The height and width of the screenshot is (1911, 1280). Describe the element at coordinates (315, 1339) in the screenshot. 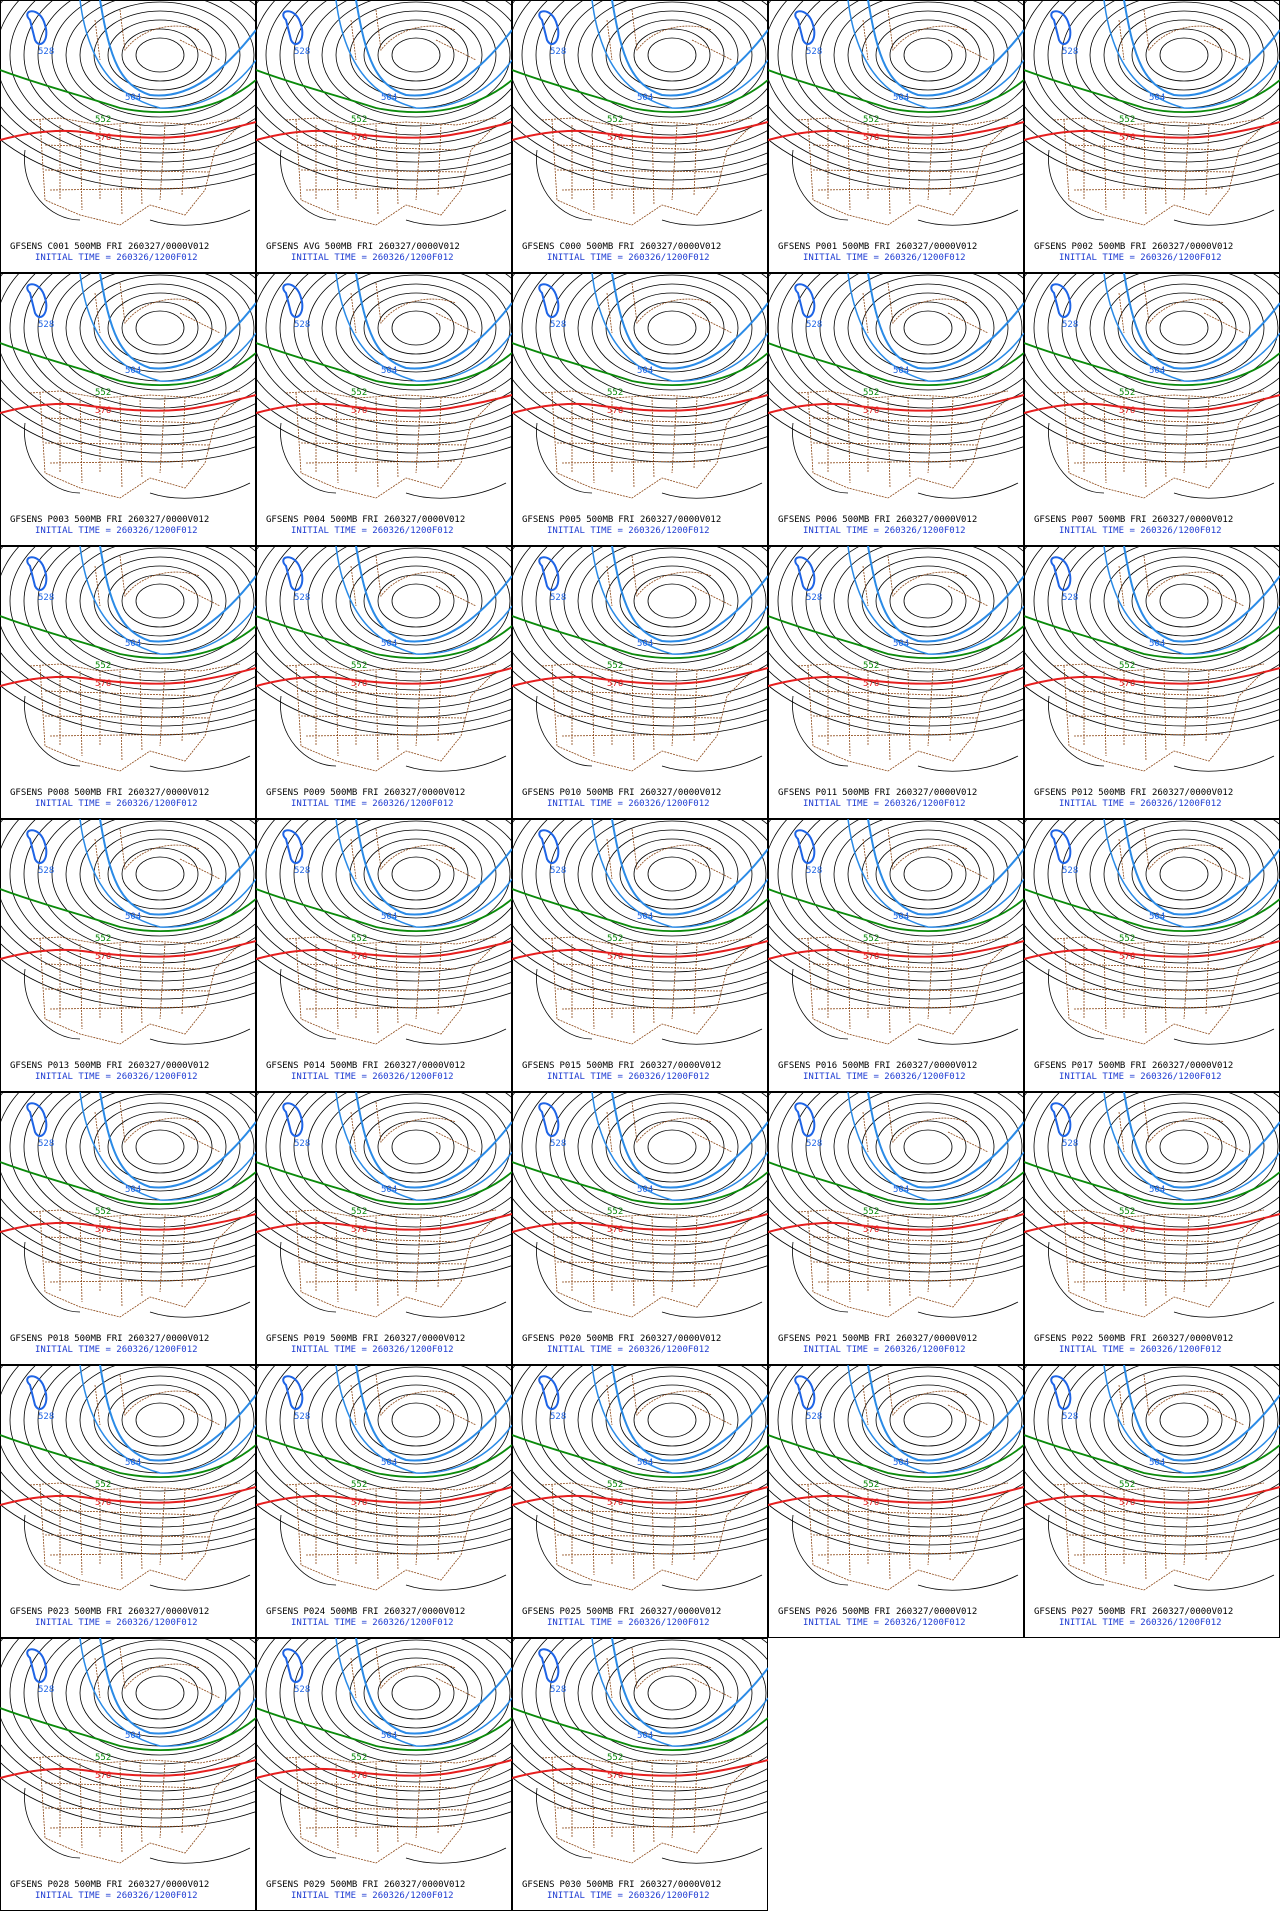

I see `title-part: P019` at that location.